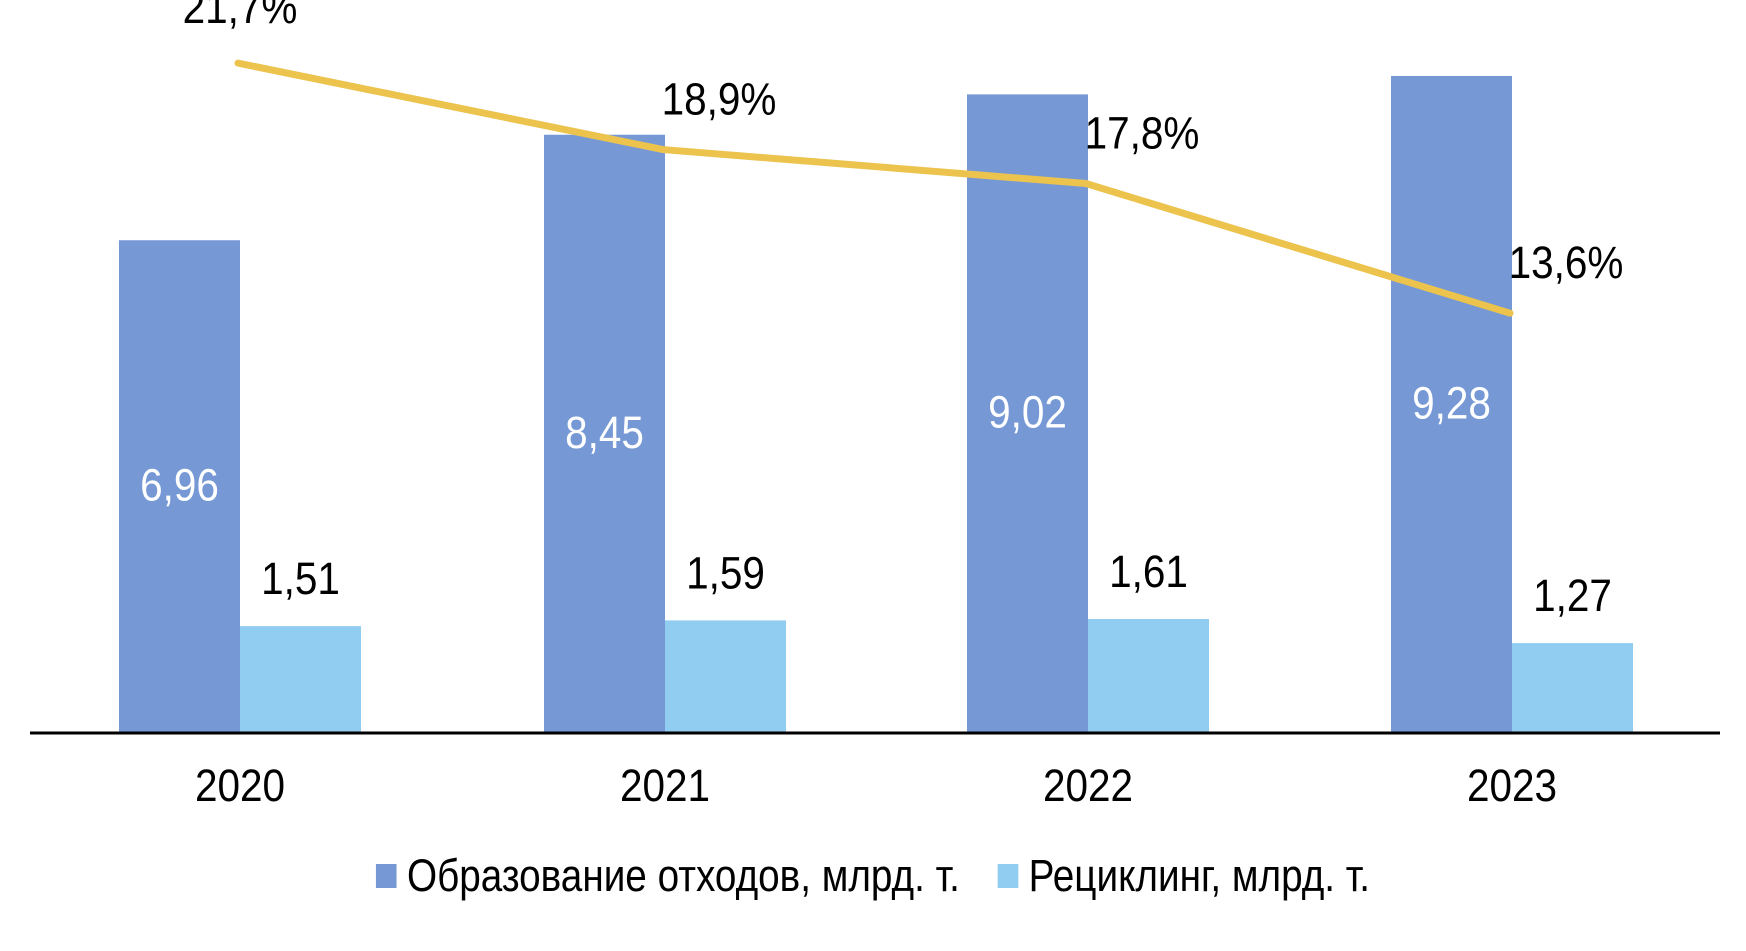  What do you see at coordinates (683, 875) in the screenshot?
I see `legend-label-waste: Образование отходов, млрд. т.` at bounding box center [683, 875].